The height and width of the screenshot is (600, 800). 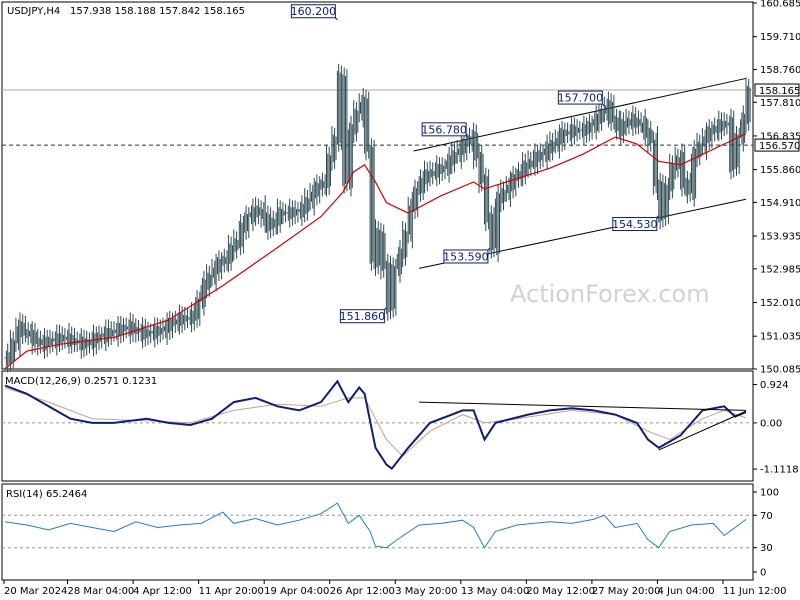 I want to click on annotation-label: 153.590, so click(x=466, y=256).